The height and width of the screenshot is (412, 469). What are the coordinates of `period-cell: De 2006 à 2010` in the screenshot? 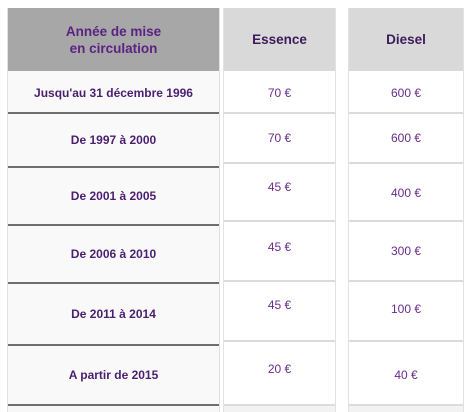 It's located at (113, 254).